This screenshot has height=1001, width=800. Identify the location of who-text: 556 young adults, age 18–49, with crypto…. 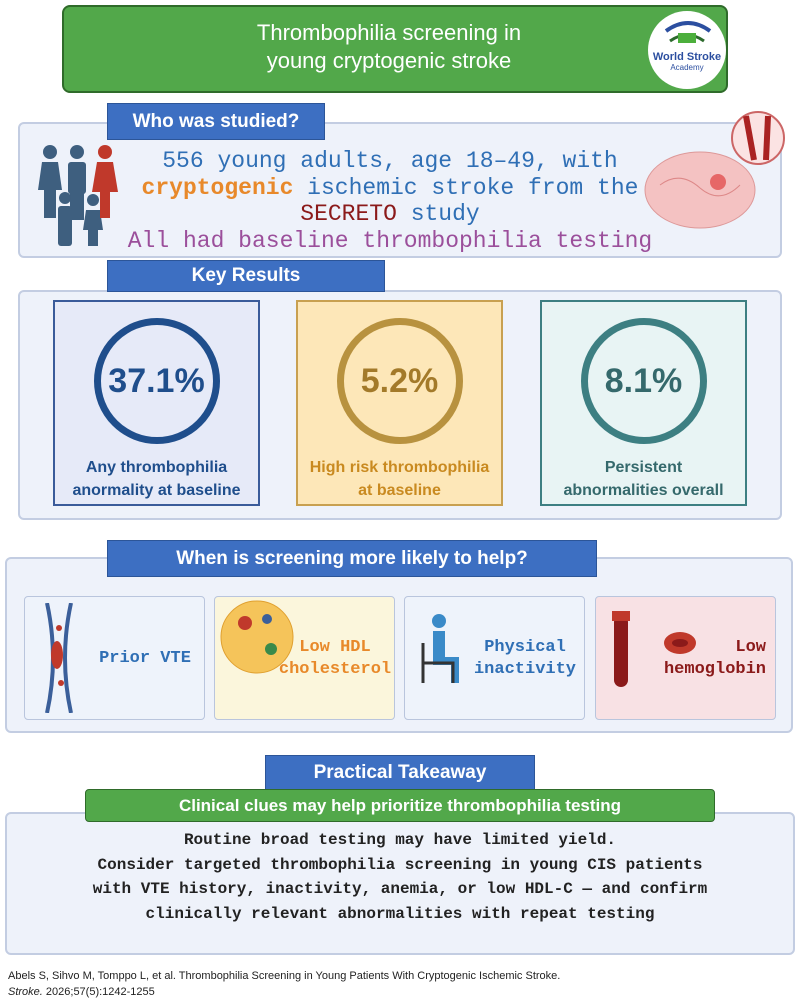
(390, 201).